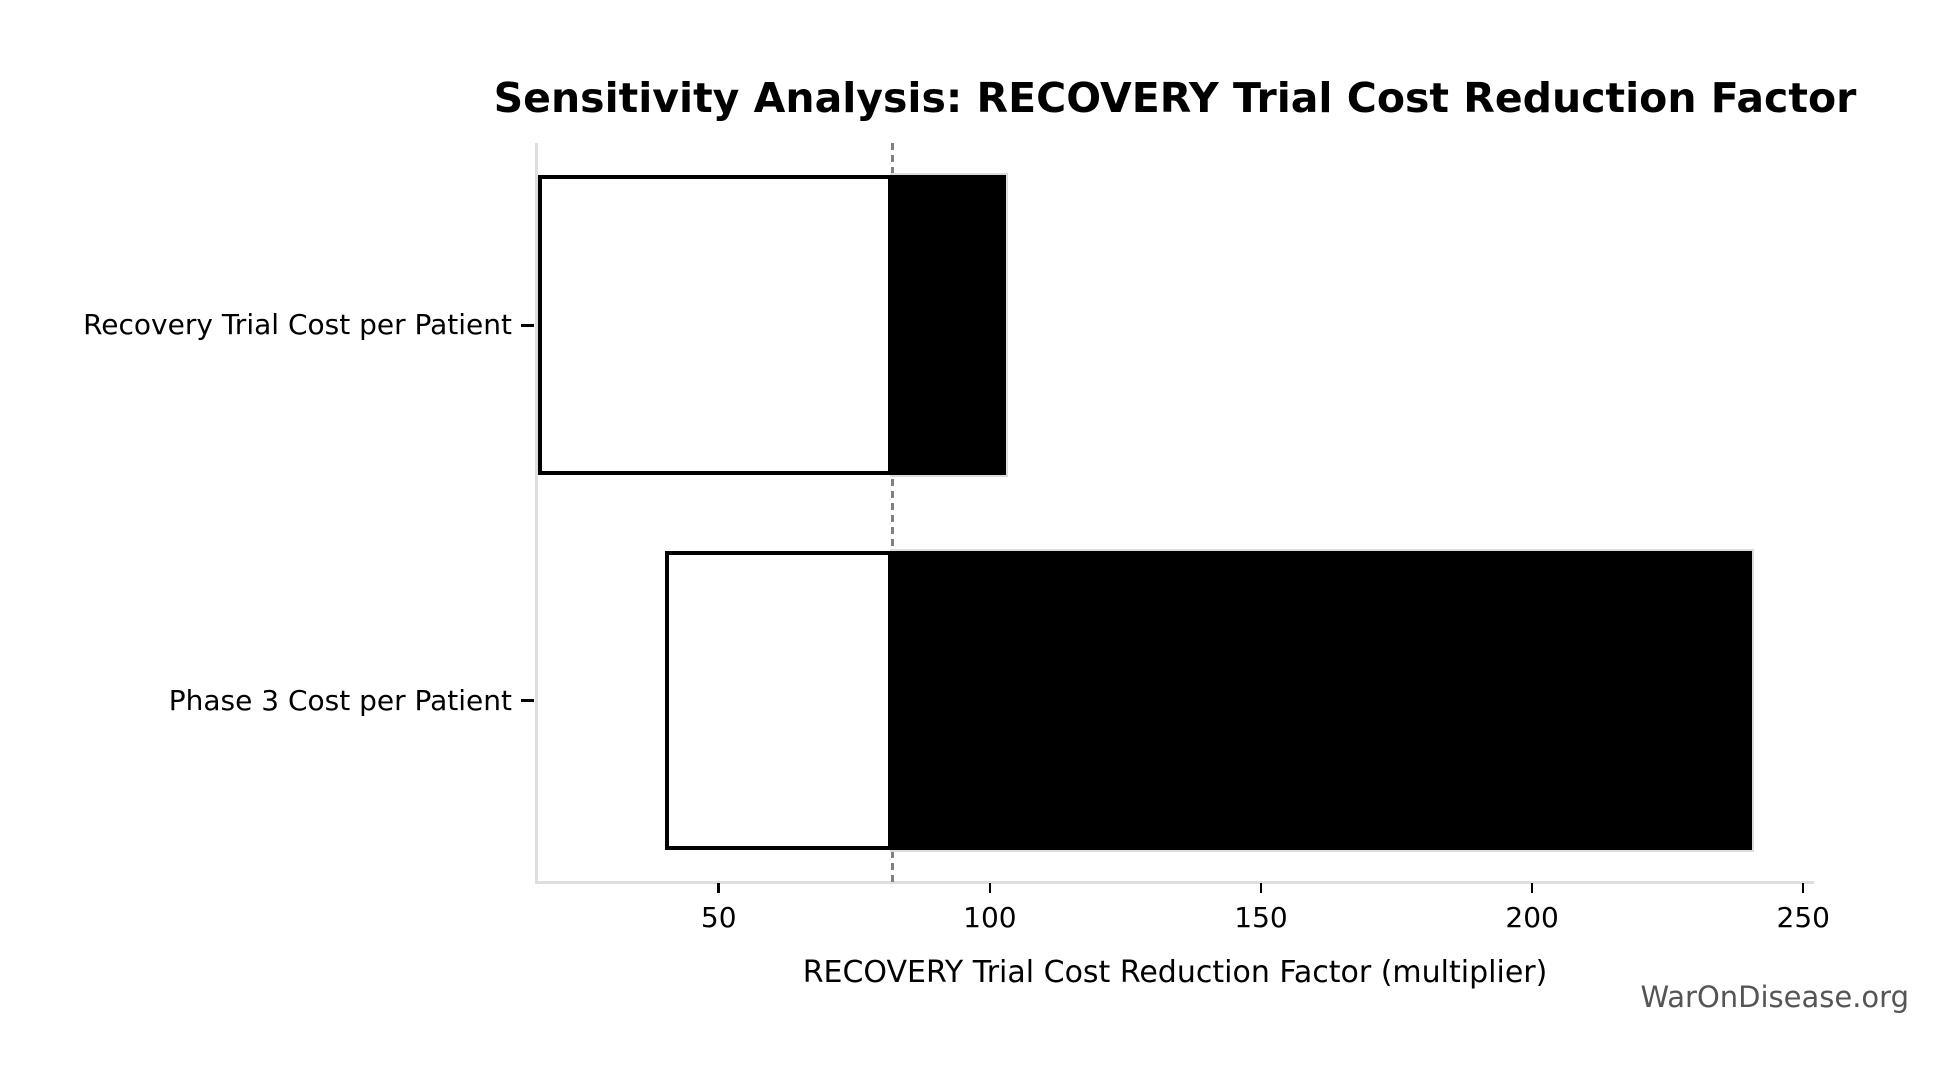 This screenshot has width=1939, height=1075. I want to click on x-axis-spine, so click(1174, 882).